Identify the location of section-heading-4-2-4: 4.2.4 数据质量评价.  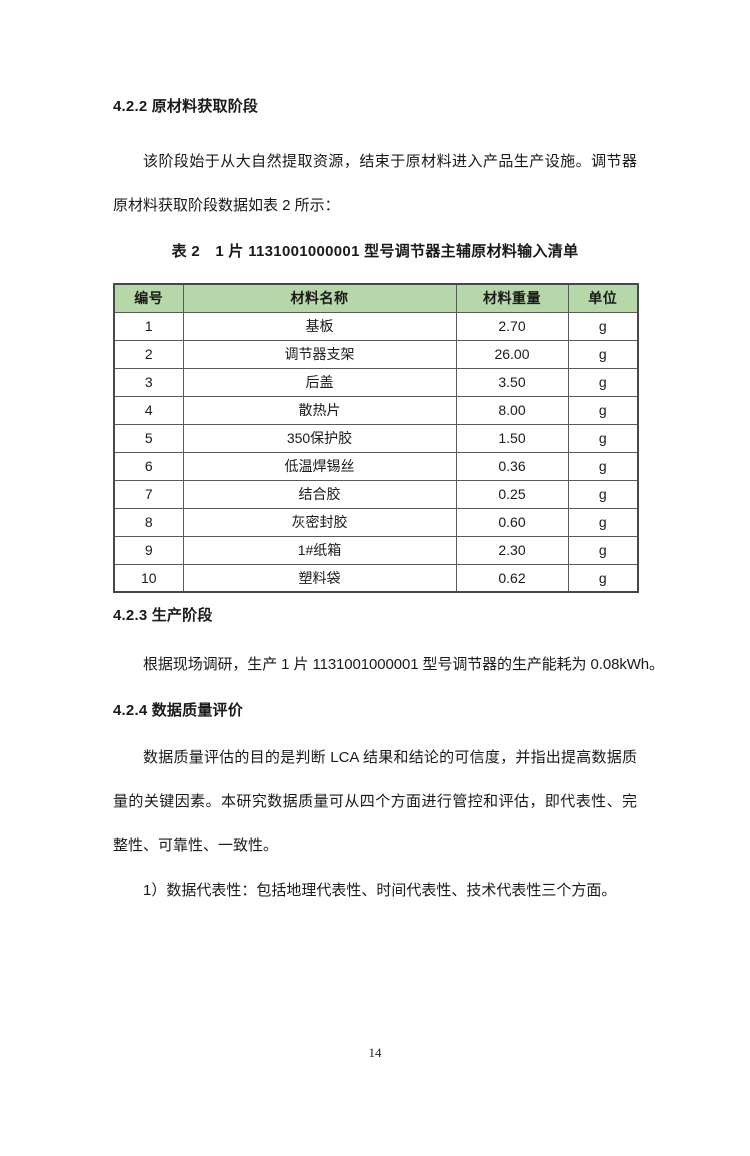
(178, 710).